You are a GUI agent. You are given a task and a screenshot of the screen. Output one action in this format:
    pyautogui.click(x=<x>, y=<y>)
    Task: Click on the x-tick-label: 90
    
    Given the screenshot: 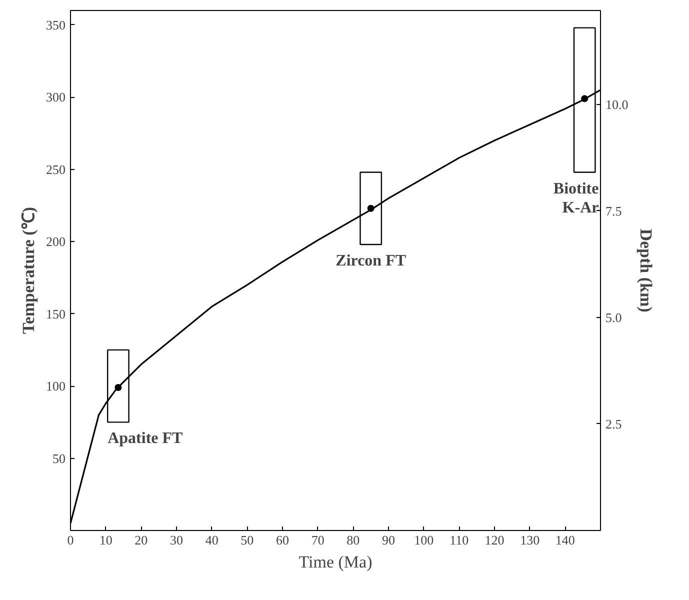 What is the action you would take?
    pyautogui.click(x=388, y=540)
    